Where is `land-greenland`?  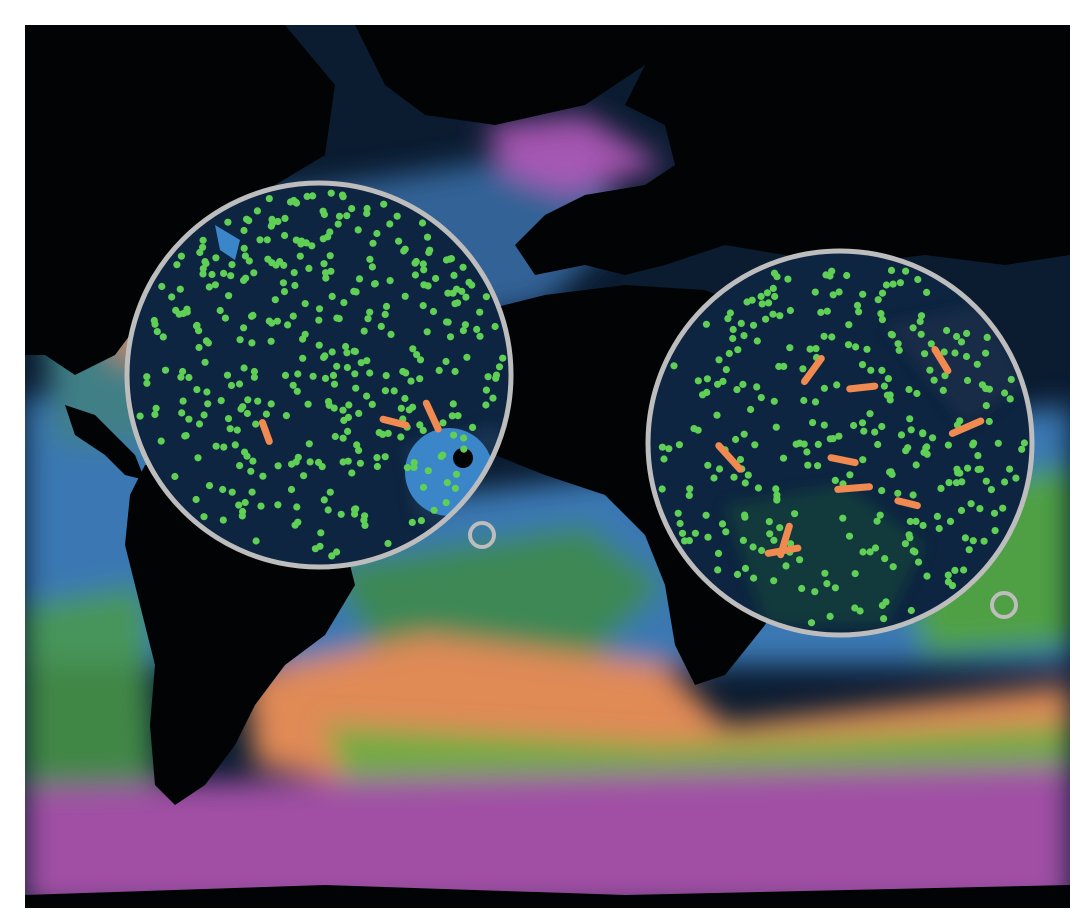
land-greenland is located at coordinates (510, 75).